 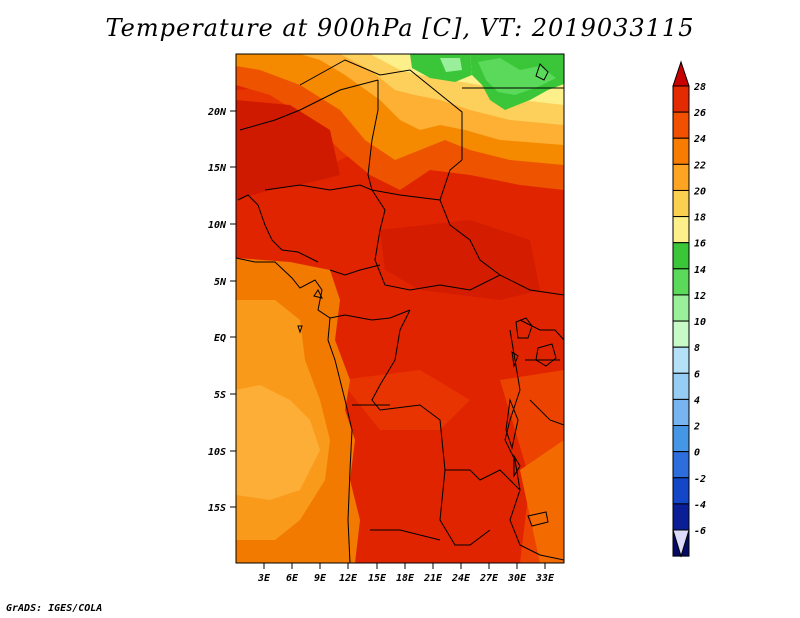 What do you see at coordinates (433, 578) in the screenshot?
I see `lon-label: 21E` at bounding box center [433, 578].